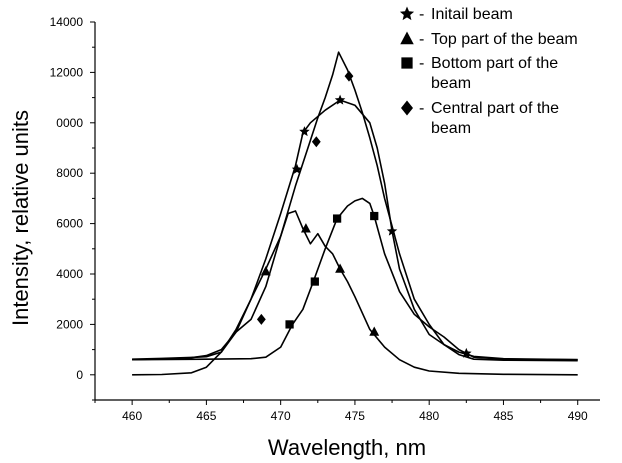  I want to click on y-tick-label: 4000, so click(69, 274).